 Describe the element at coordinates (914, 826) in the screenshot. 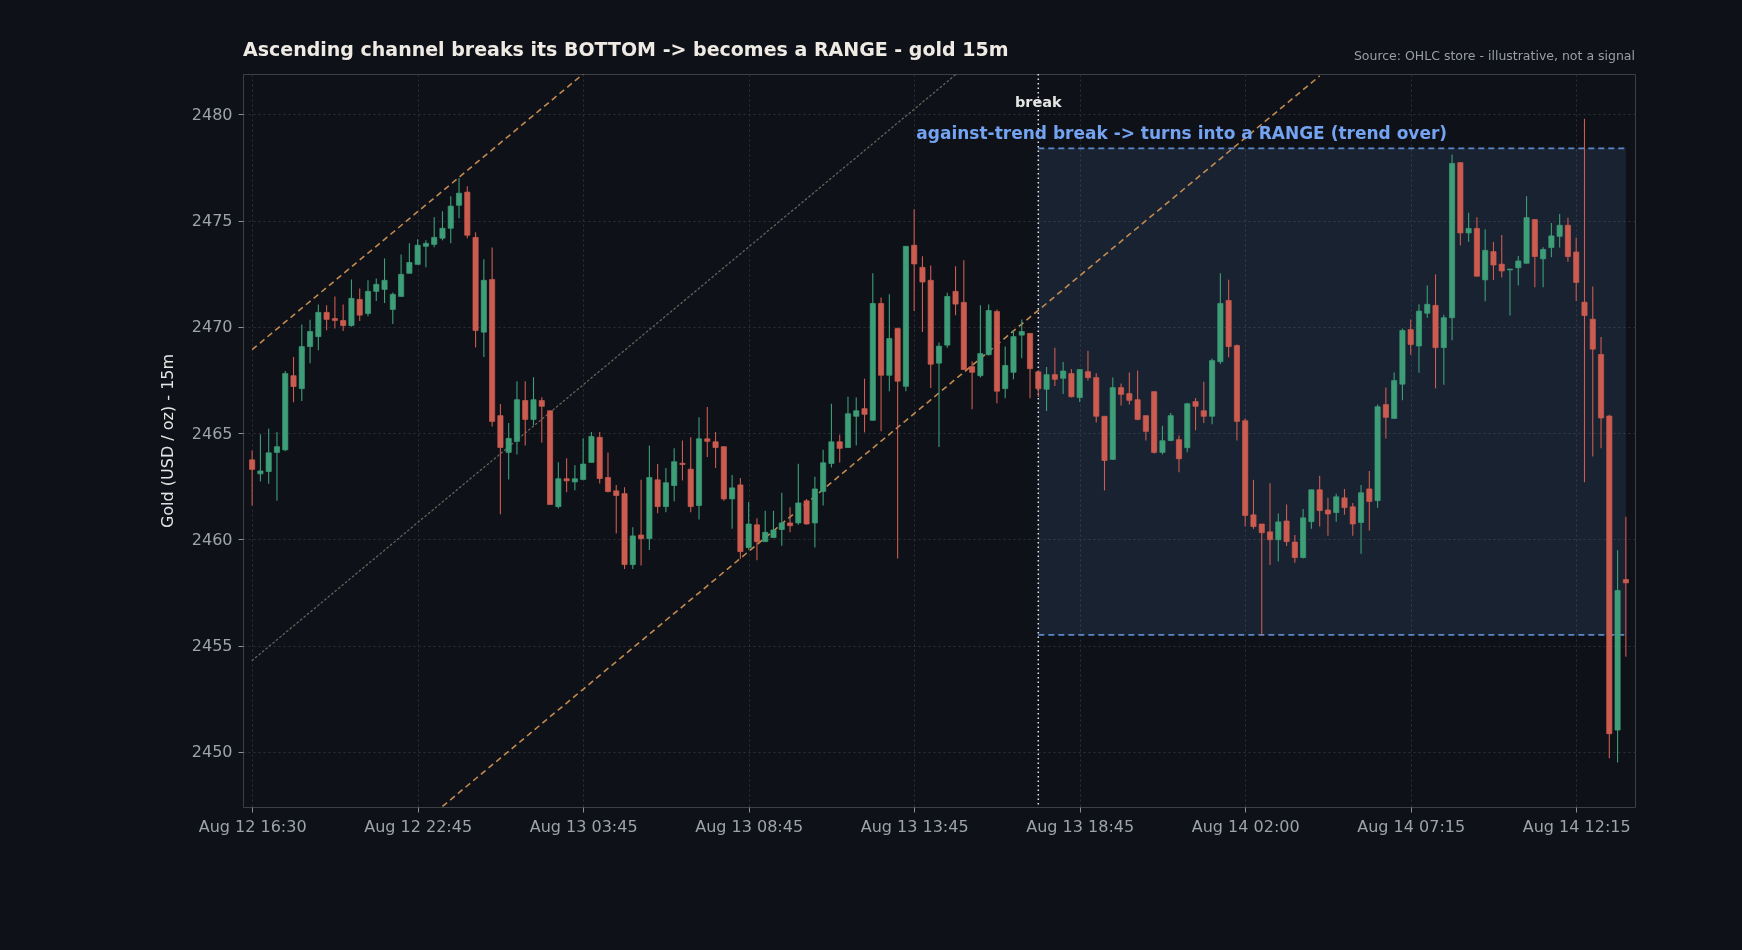

I see `x-tick-label: Aug 13 13:45` at that location.